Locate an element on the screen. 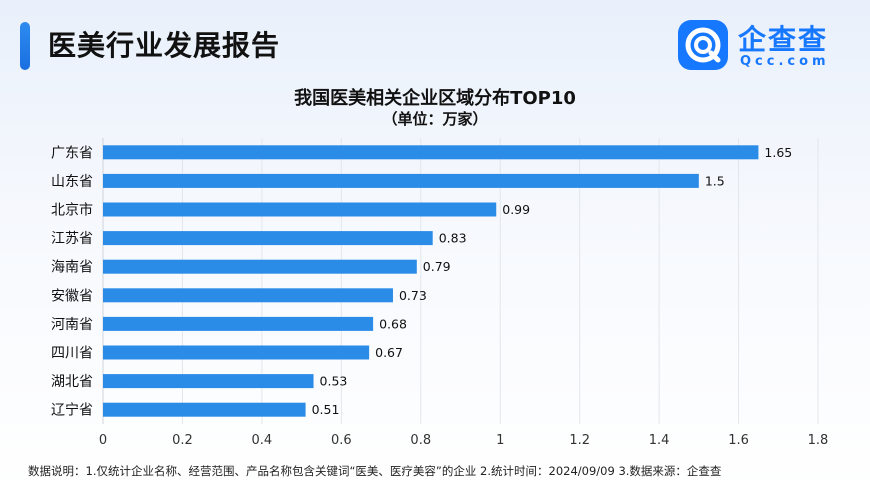  x-tick-label: 1.2 is located at coordinates (579, 440).